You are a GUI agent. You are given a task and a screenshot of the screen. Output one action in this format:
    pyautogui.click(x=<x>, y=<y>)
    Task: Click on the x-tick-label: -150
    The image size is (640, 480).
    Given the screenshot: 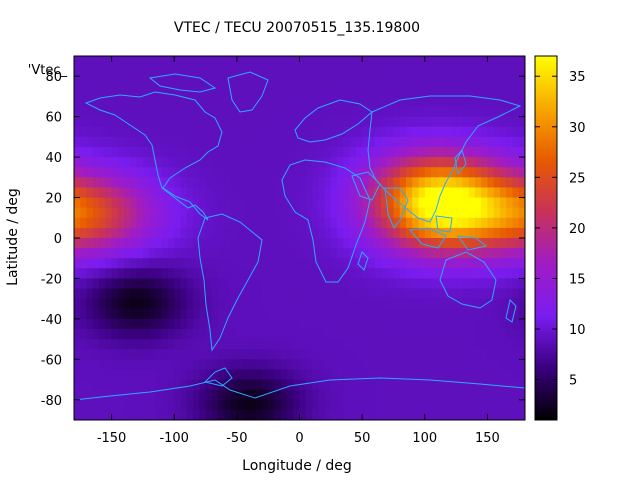 What is the action you would take?
    pyautogui.click(x=112, y=438)
    